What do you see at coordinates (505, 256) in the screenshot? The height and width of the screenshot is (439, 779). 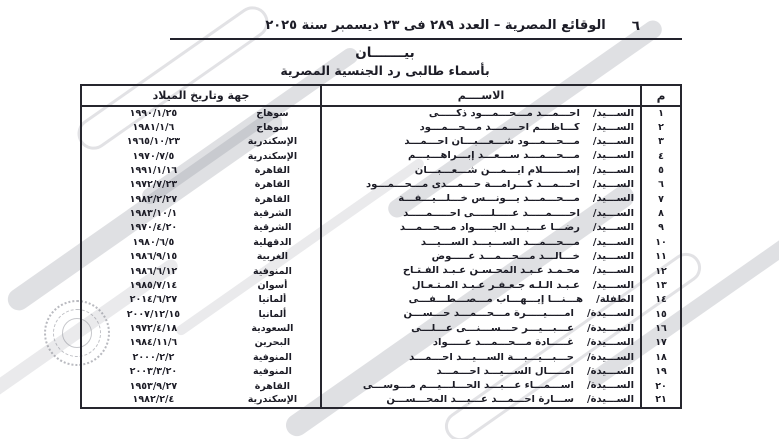 I see `applicant-name: خـــالـــد مـــحـــمـــد عـــــوض` at bounding box center [505, 256].